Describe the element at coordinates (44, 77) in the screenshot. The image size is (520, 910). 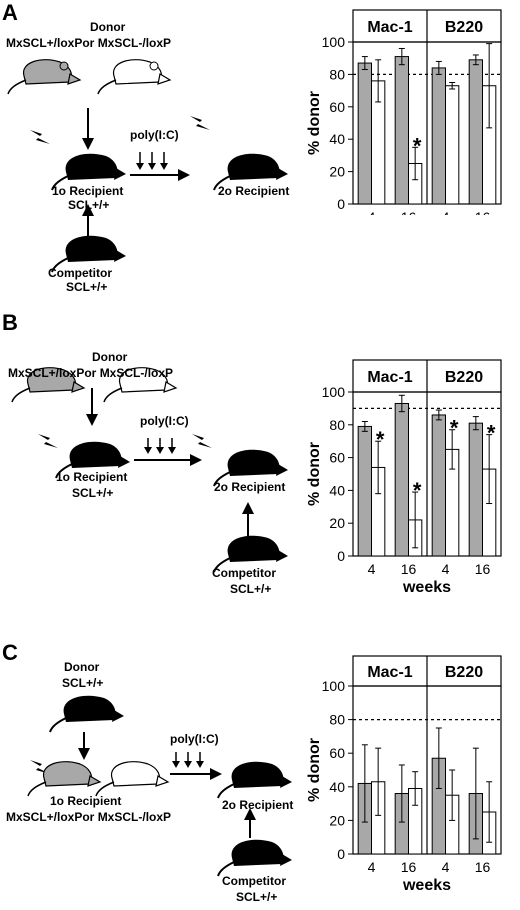
I see `donor-mouse-grey-icon` at that location.